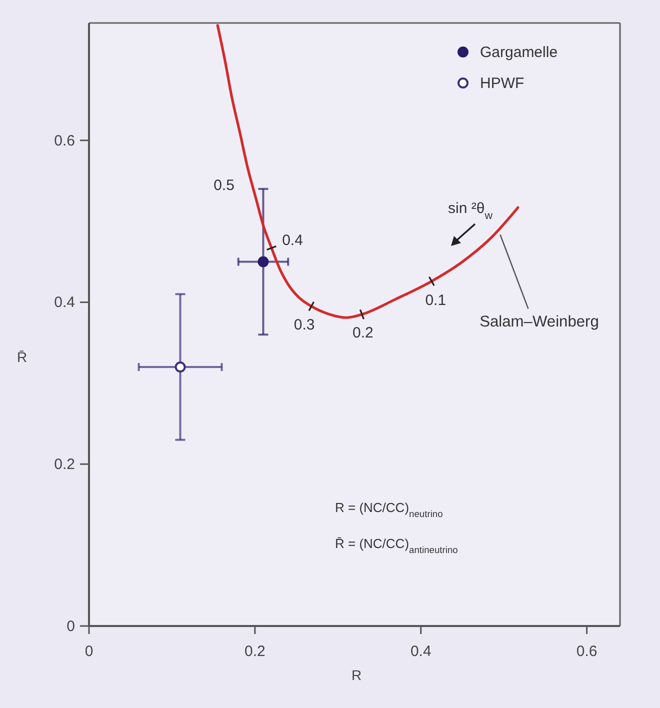 This screenshot has width=660, height=708. Describe the element at coordinates (292, 241) in the screenshot. I see `annotation: 0.4` at that location.